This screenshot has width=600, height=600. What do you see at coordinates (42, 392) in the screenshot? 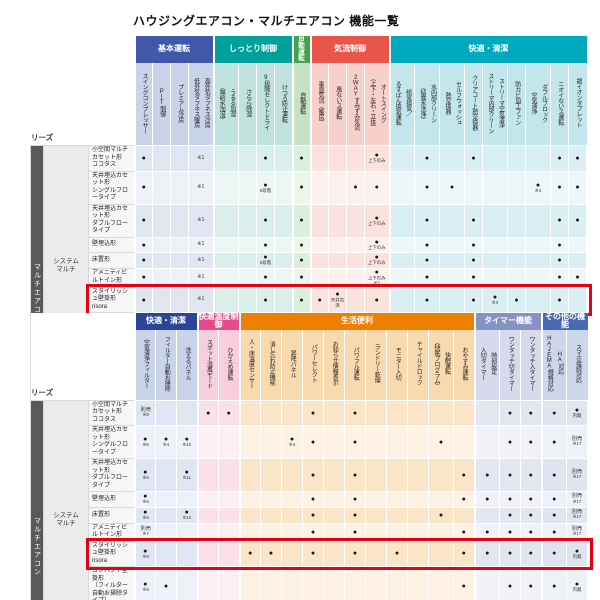
I see `series-label: 機種シリーズ` at bounding box center [42, 392].